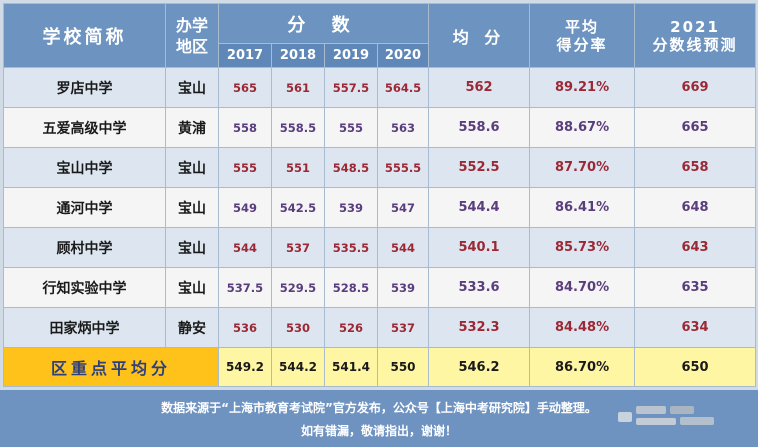 This screenshot has width=758, height=447. I want to click on prediction-score: 643, so click(695, 247).